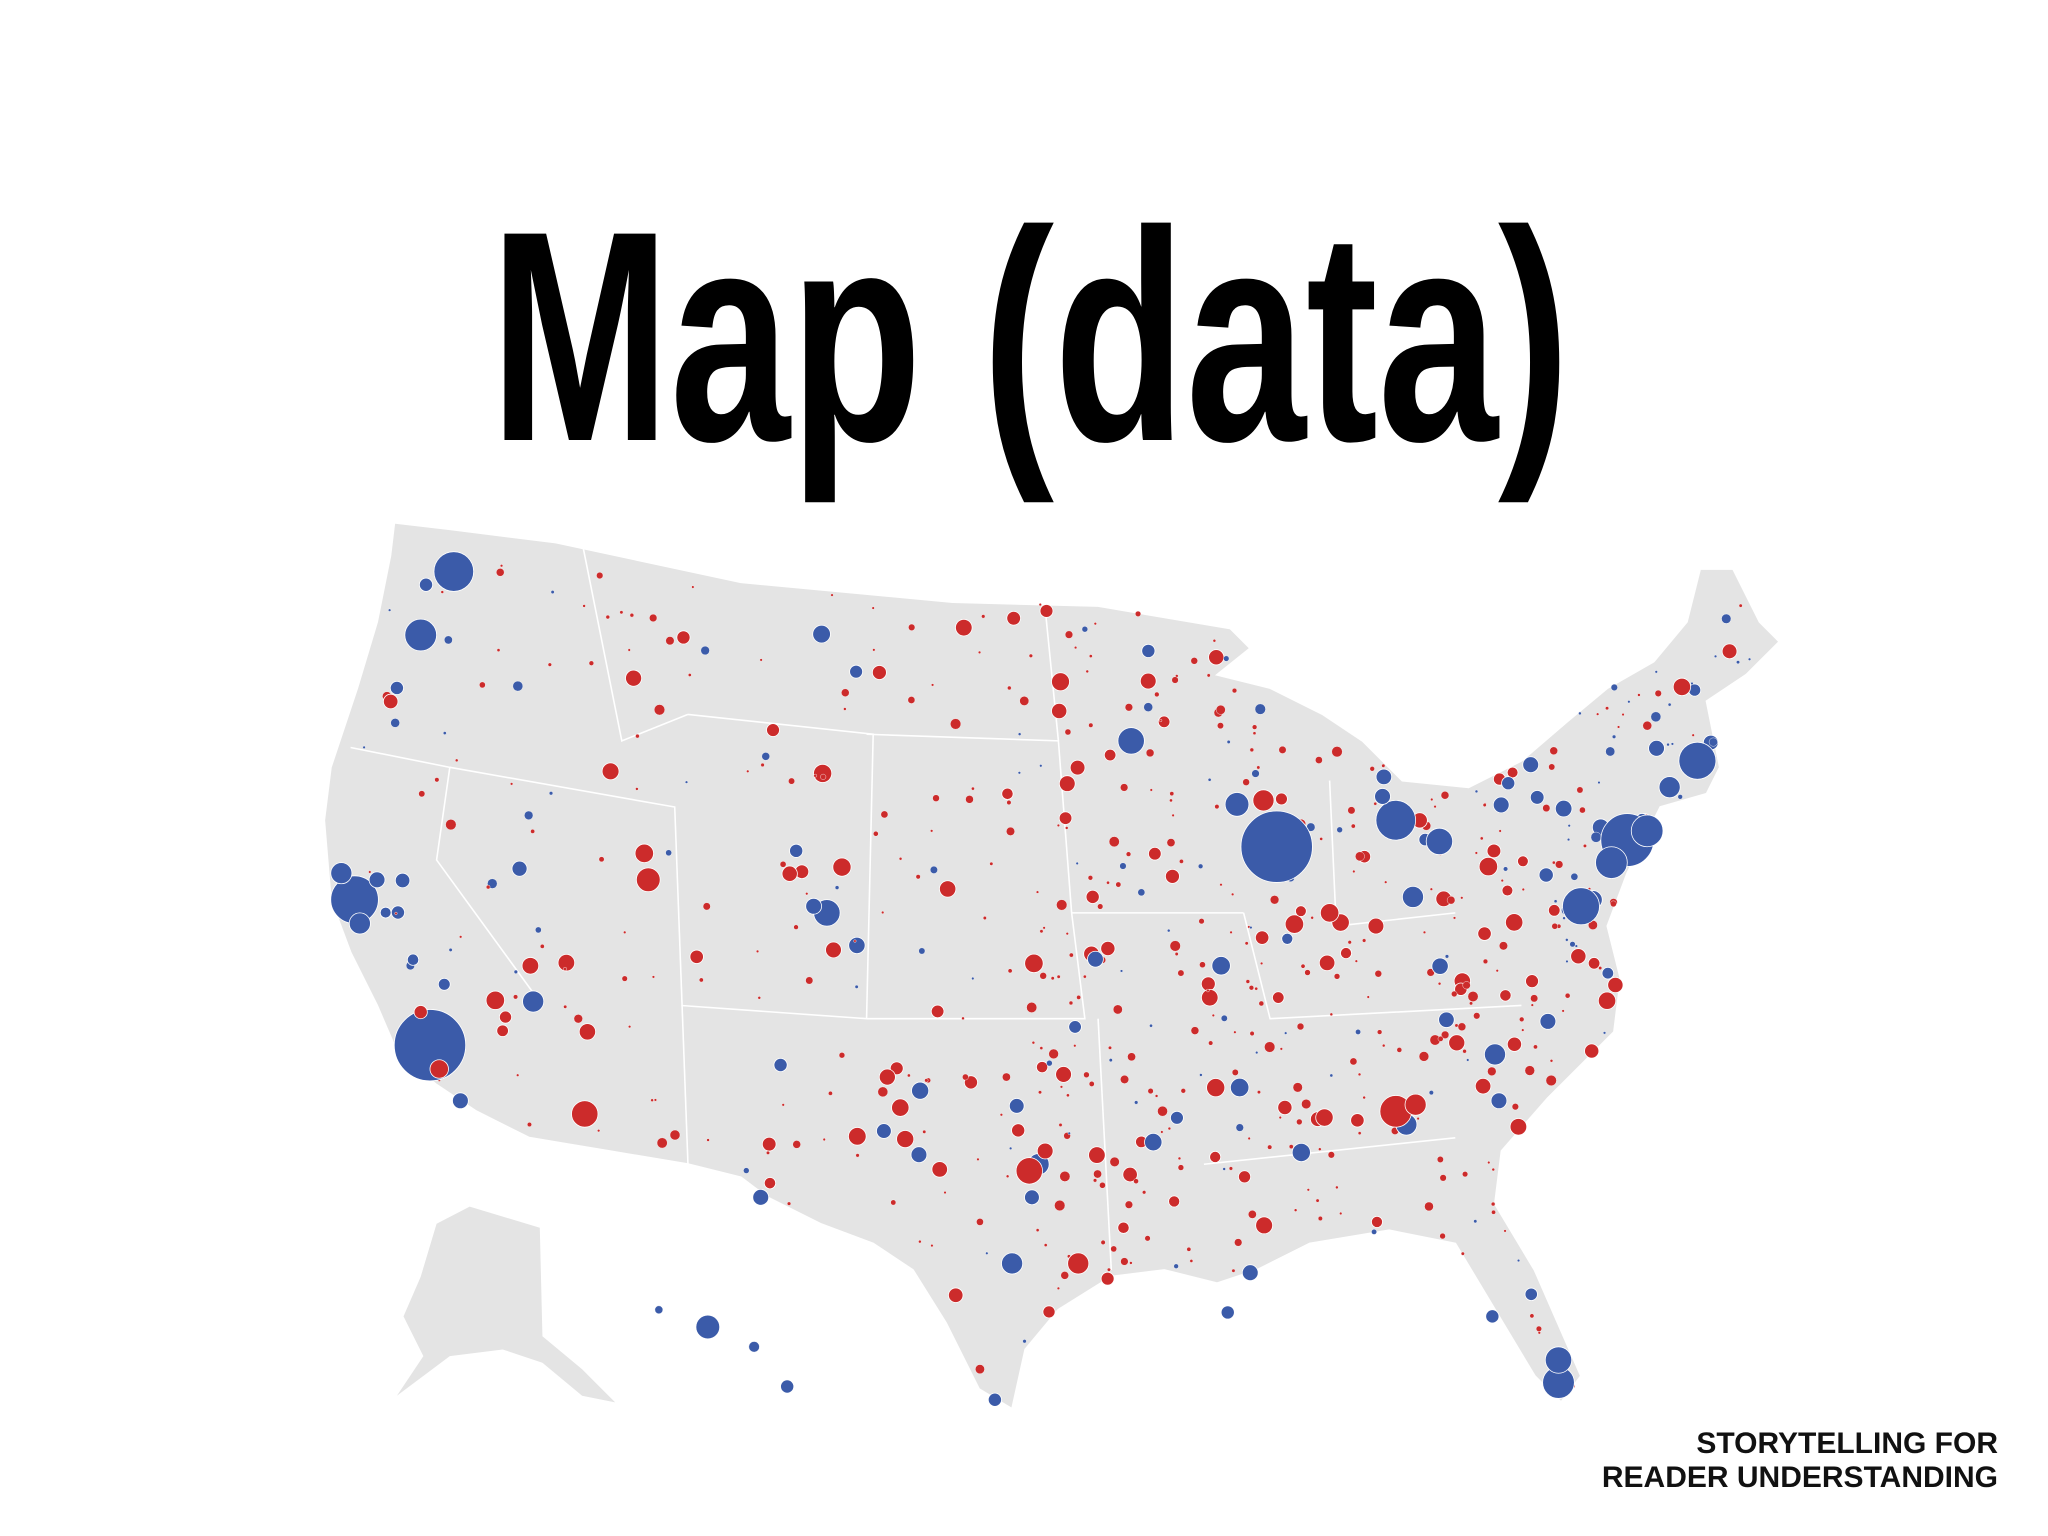 Image resolution: width=2048 pixels, height=1536 pixels. What do you see at coordinates (1030, 337) in the screenshot?
I see `title: Map (data)` at bounding box center [1030, 337].